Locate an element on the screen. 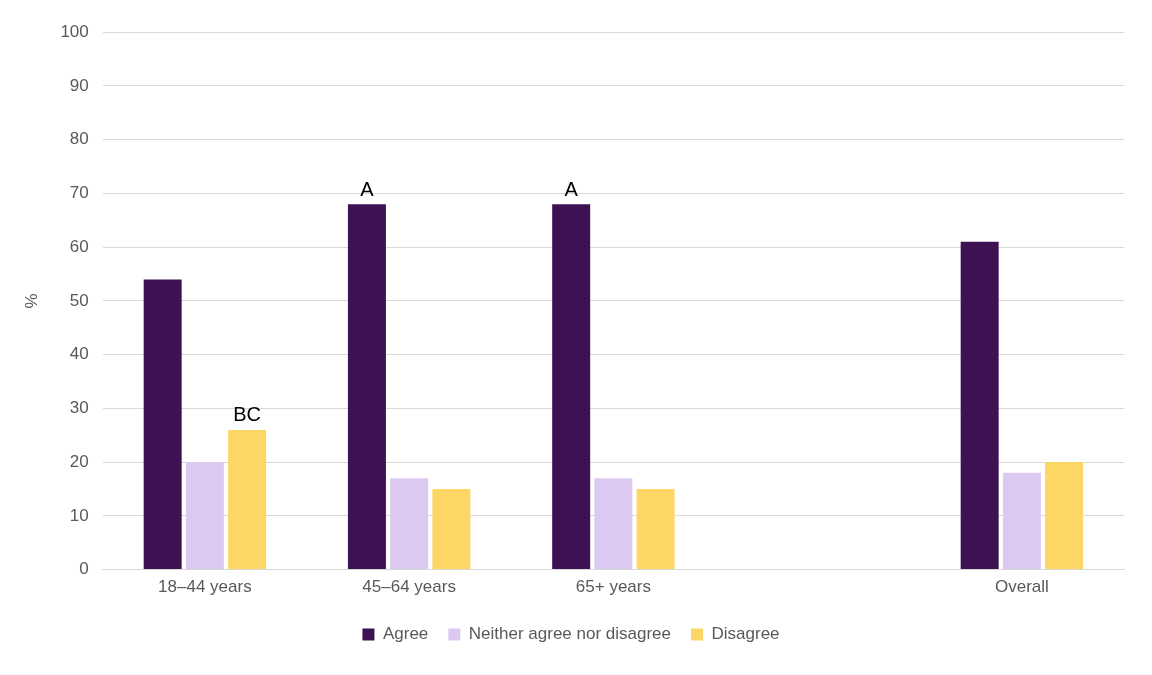  y-tick-label: 100 is located at coordinates (74, 31).